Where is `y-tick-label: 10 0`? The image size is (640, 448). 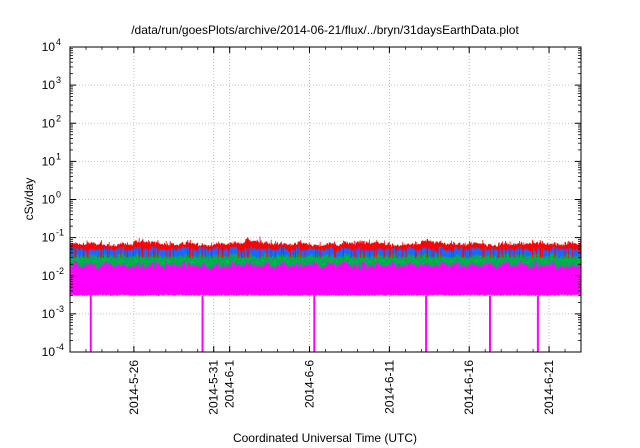 y-tick-label: 10 0 is located at coordinates (51, 198).